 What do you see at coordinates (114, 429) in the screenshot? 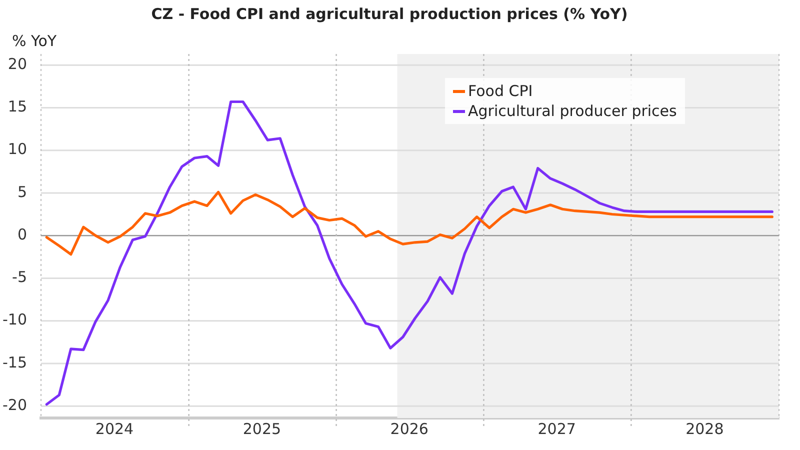
I see `x-tick-label: 2024` at bounding box center [114, 429].